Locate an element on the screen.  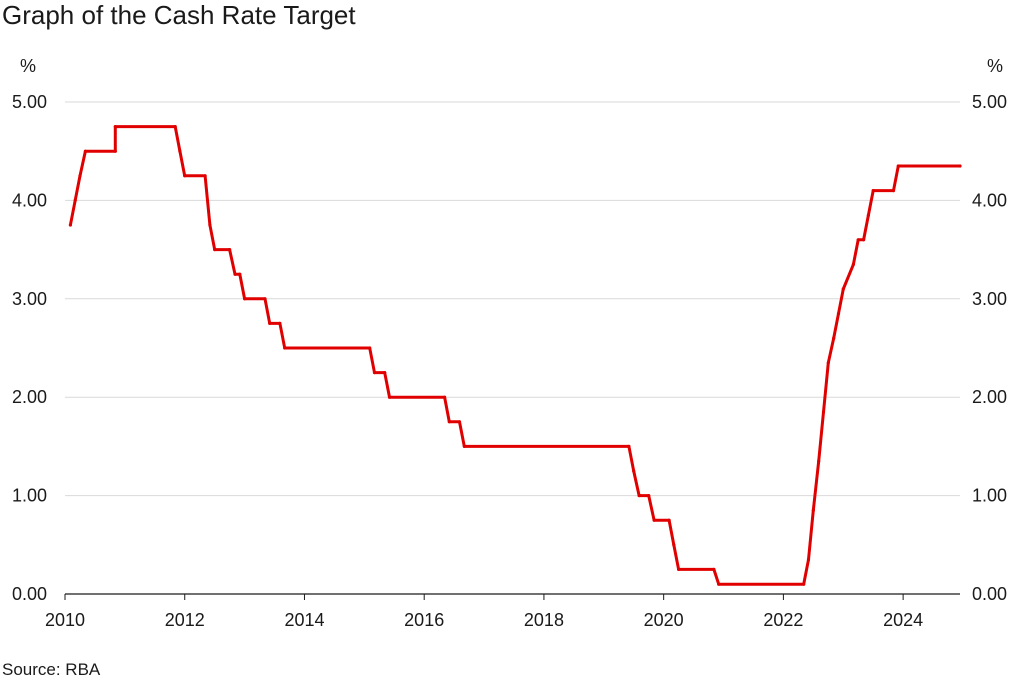
x-tick-label: 2018 is located at coordinates (544, 620).